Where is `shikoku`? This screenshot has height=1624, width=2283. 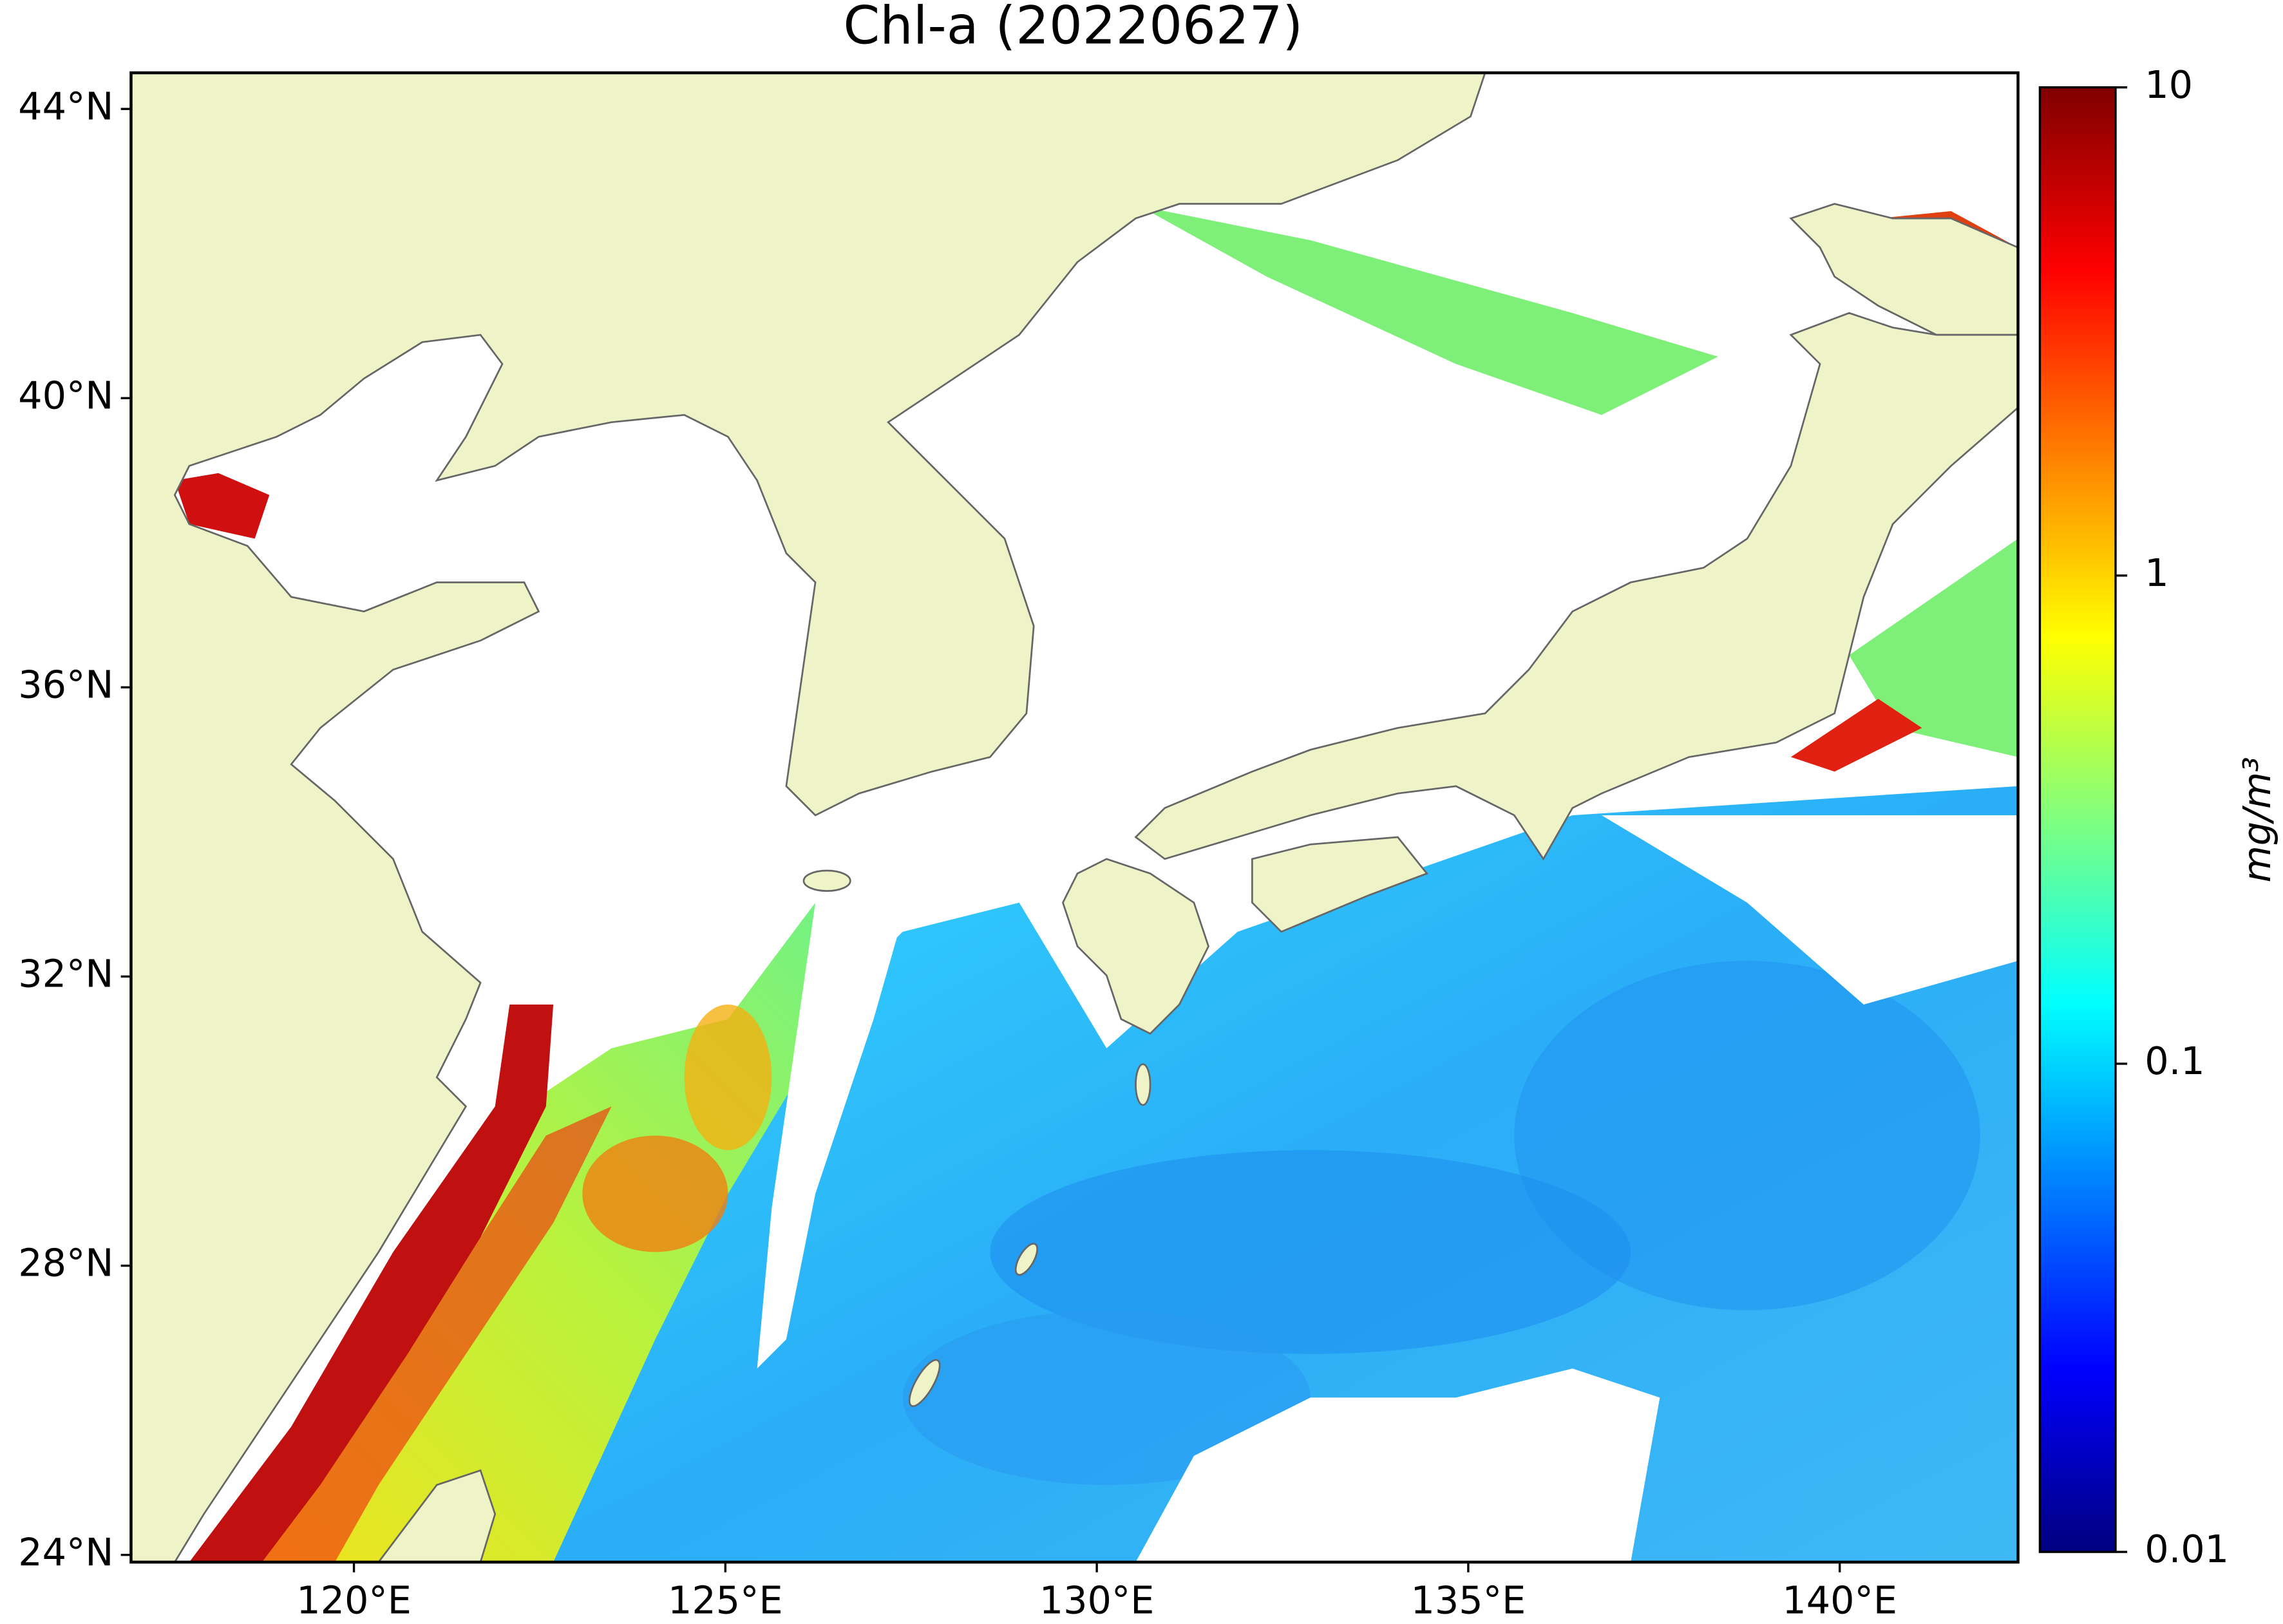 shikoku is located at coordinates (1339, 885).